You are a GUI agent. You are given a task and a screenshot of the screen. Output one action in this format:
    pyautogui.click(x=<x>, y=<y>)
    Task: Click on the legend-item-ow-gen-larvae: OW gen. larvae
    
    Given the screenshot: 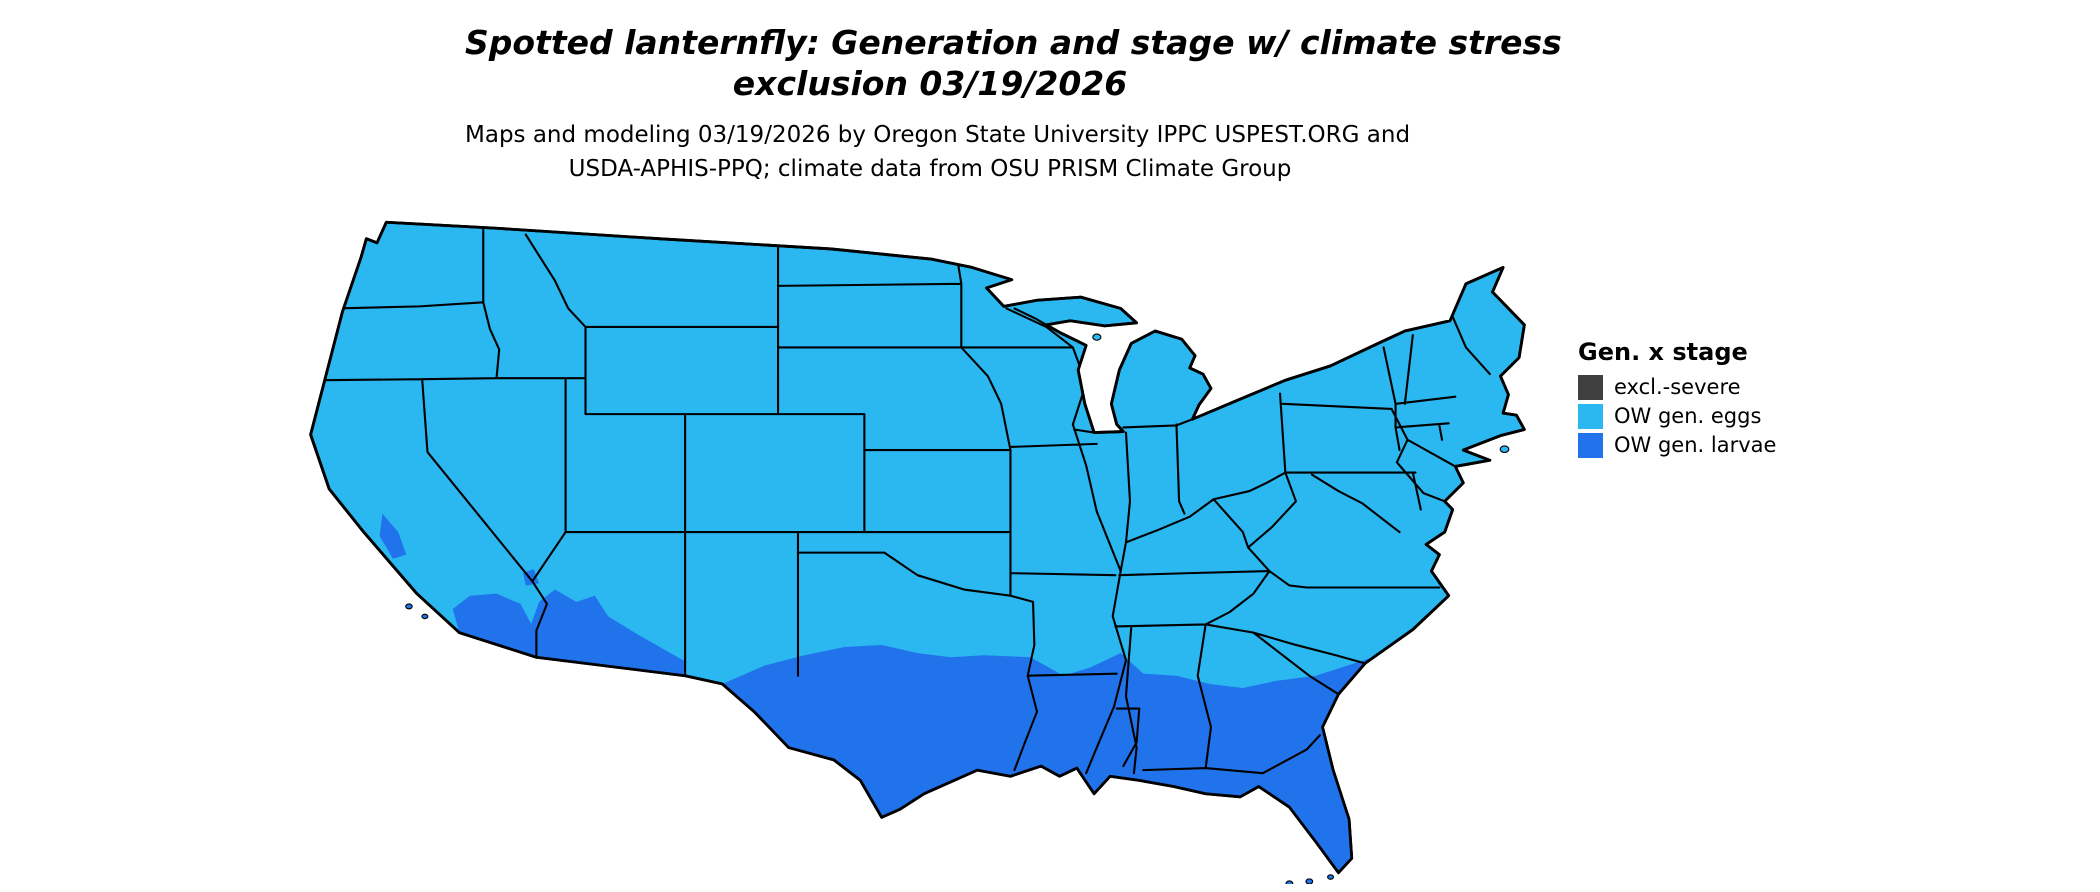 What is the action you would take?
    pyautogui.click(x=1677, y=445)
    